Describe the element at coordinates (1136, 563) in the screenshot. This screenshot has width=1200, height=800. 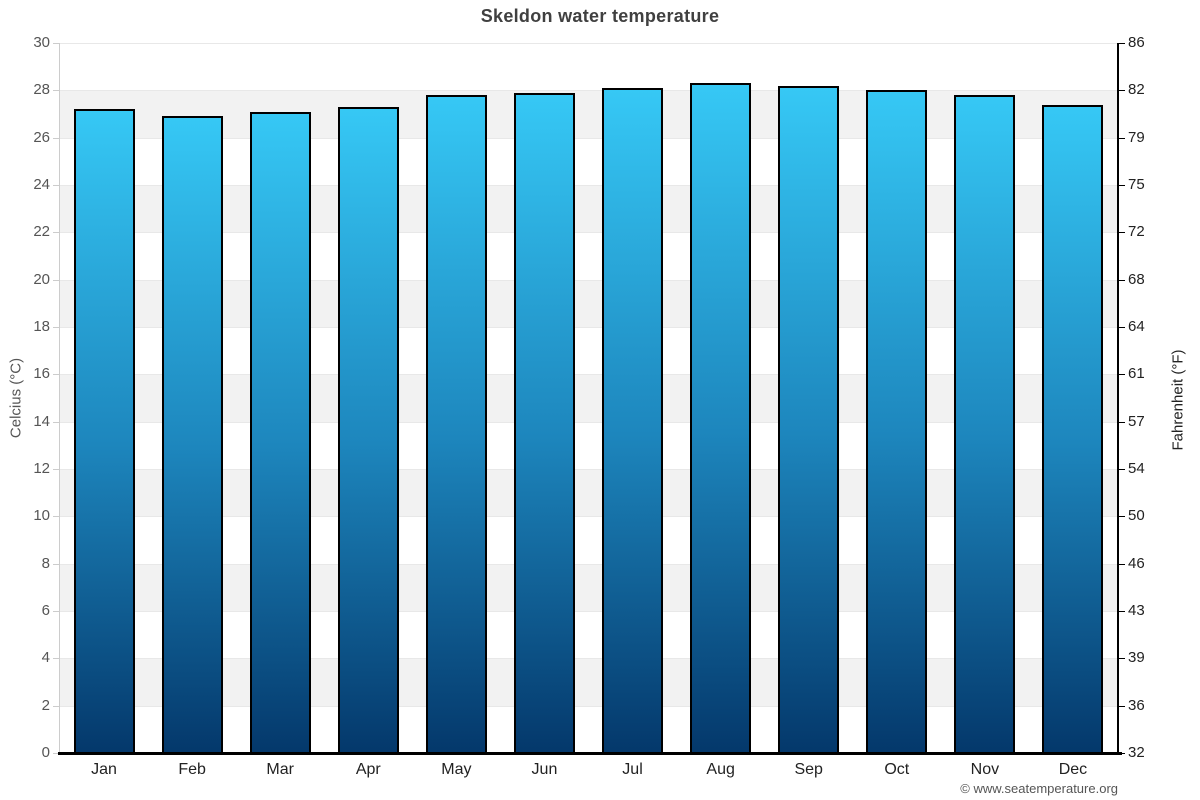
I see `y-tick-label-fahrenheit: 46` at that location.